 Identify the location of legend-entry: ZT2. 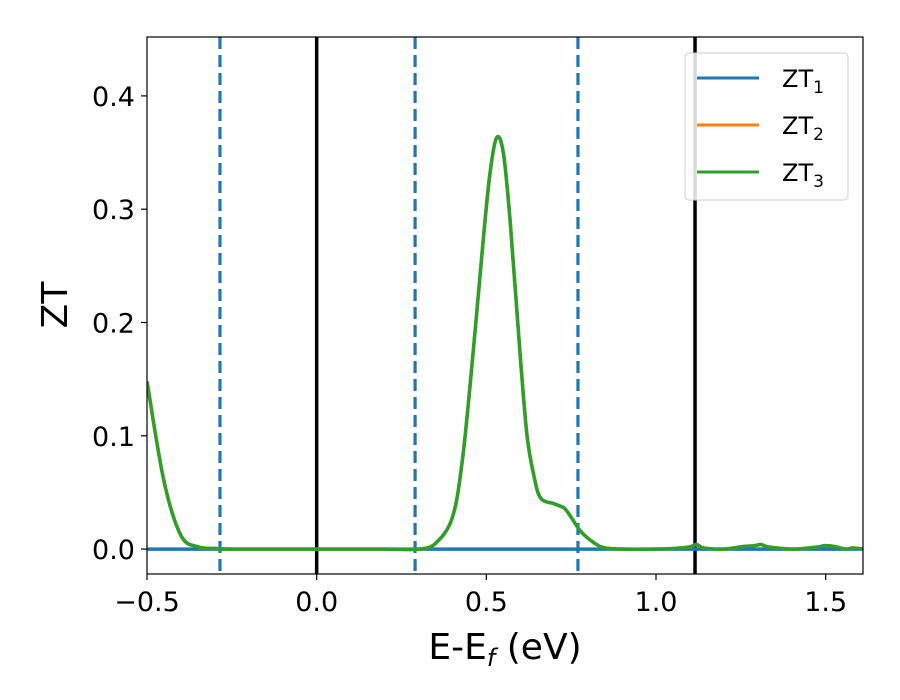
(760, 128).